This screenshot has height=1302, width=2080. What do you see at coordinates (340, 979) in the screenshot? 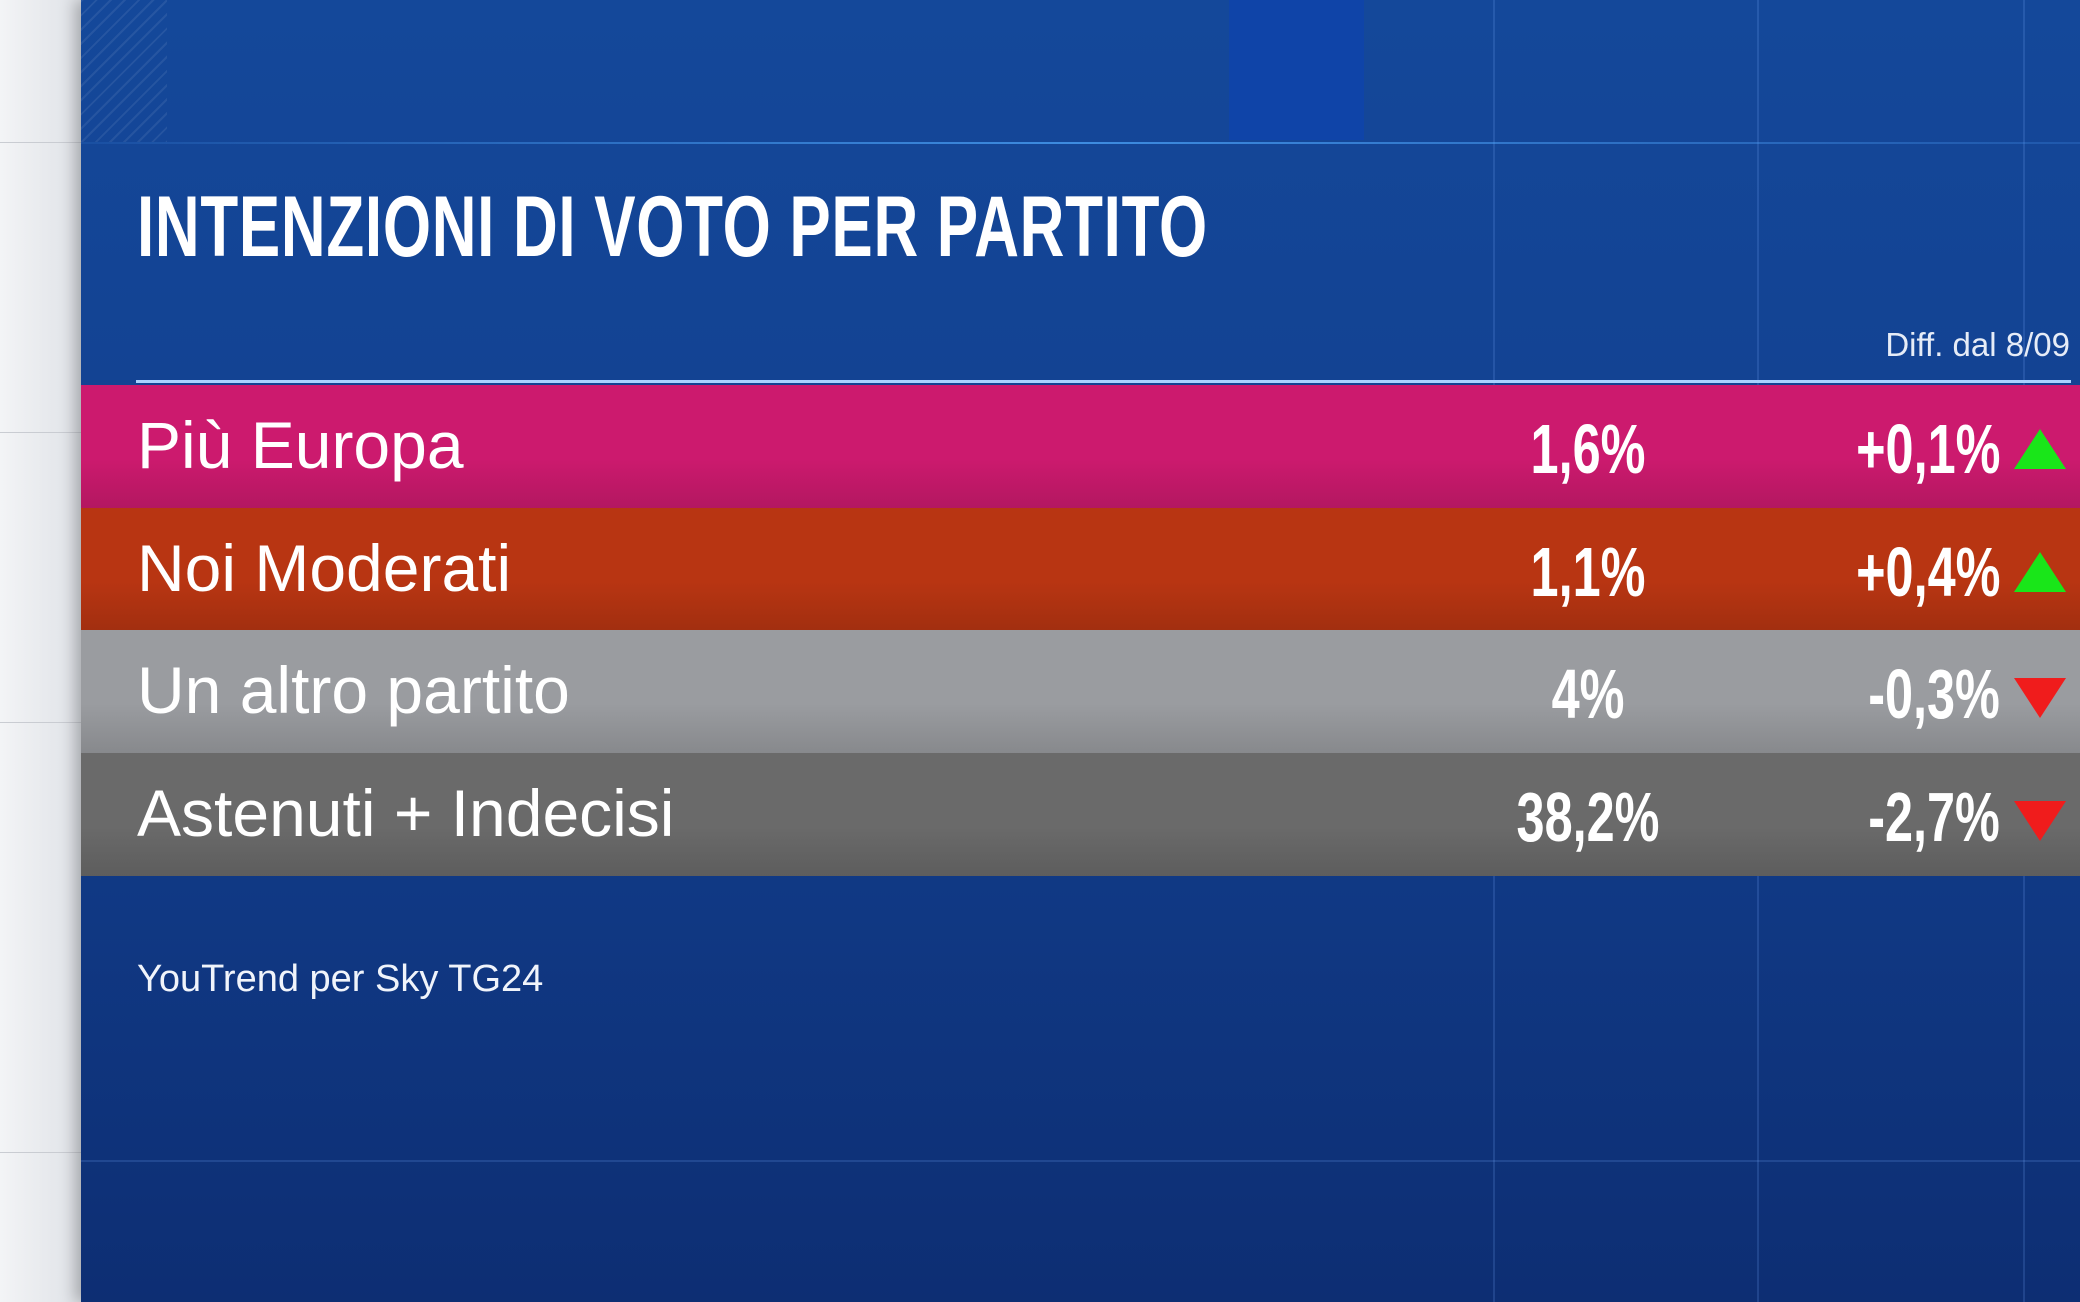
I see `source-credit: YouTrend per Sky TG24` at bounding box center [340, 979].